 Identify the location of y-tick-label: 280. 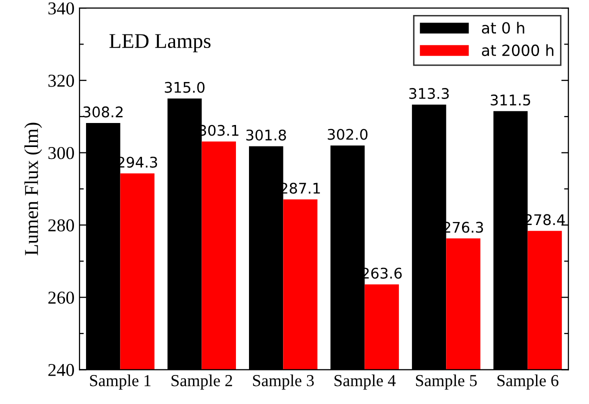
(61, 225).